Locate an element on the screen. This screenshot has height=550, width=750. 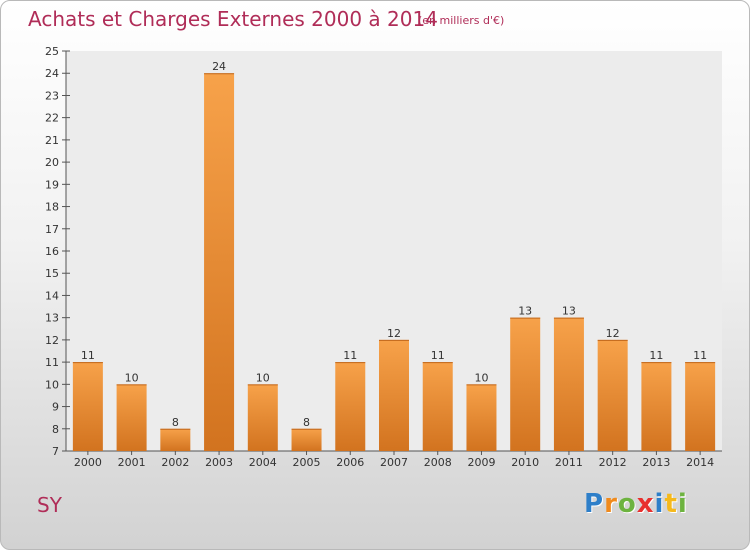
y-tick-label: 12 is located at coordinates (52, 340).